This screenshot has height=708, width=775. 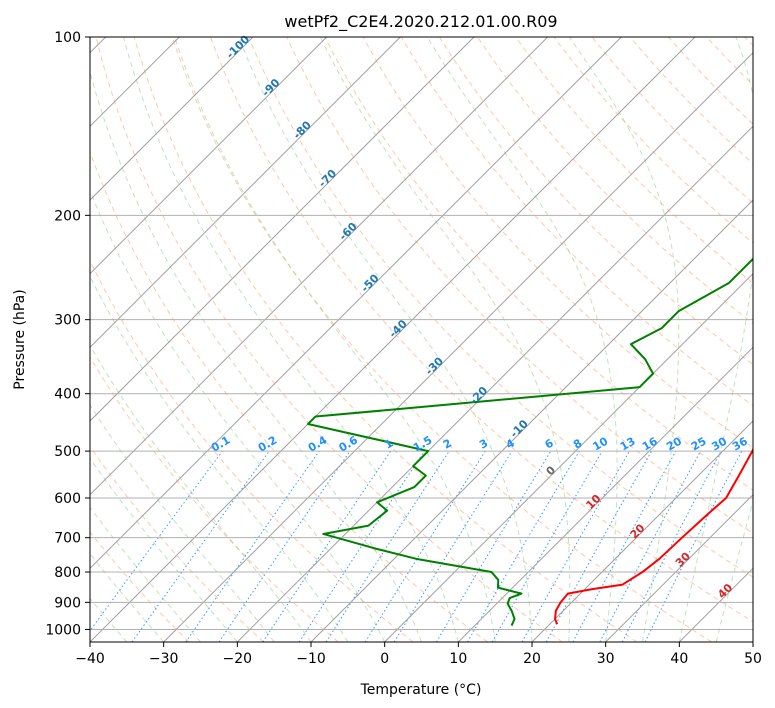 I want to click on x-tick-label: 30, so click(x=606, y=659).